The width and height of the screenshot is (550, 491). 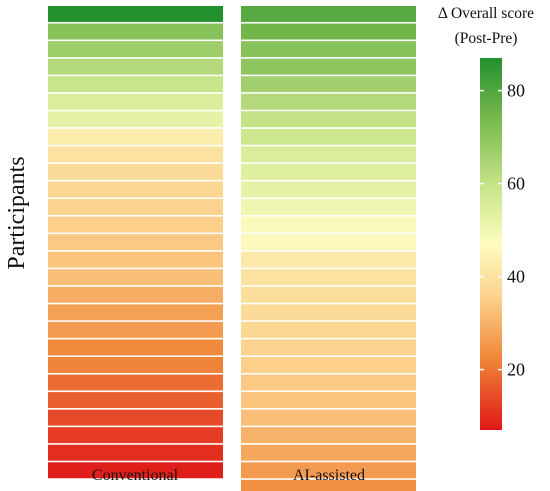 I want to click on y-axis-label: Participants, so click(x=17, y=212).